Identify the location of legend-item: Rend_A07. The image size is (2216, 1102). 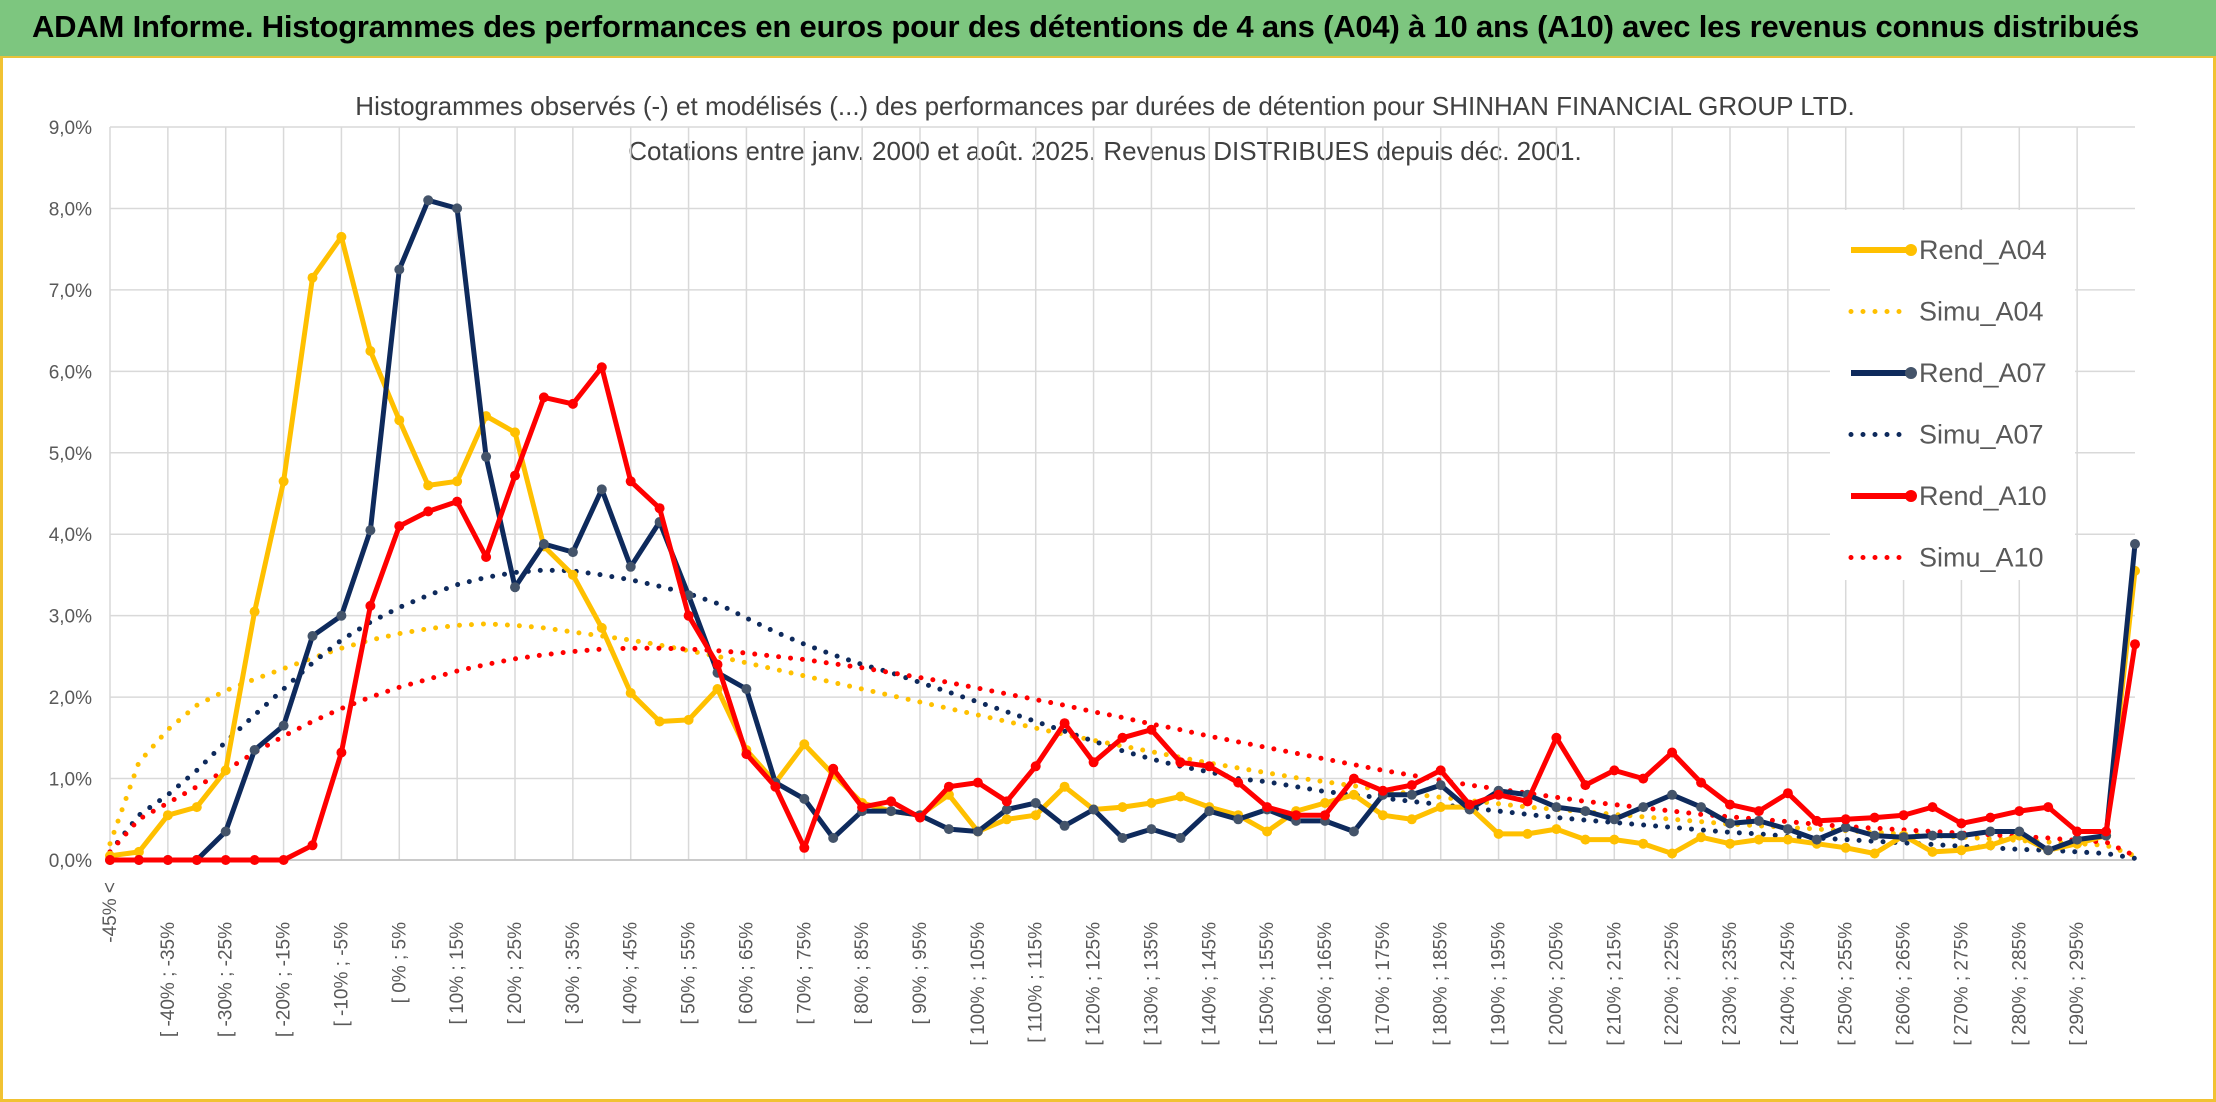
(1949, 373).